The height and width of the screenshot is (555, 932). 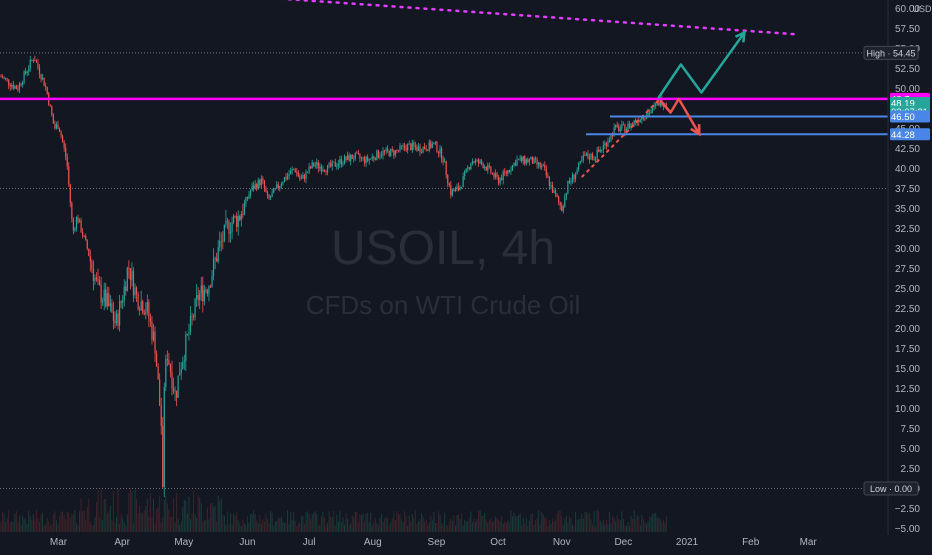 What do you see at coordinates (907, 29) in the screenshot?
I see `y-tick-label: 57.50` at bounding box center [907, 29].